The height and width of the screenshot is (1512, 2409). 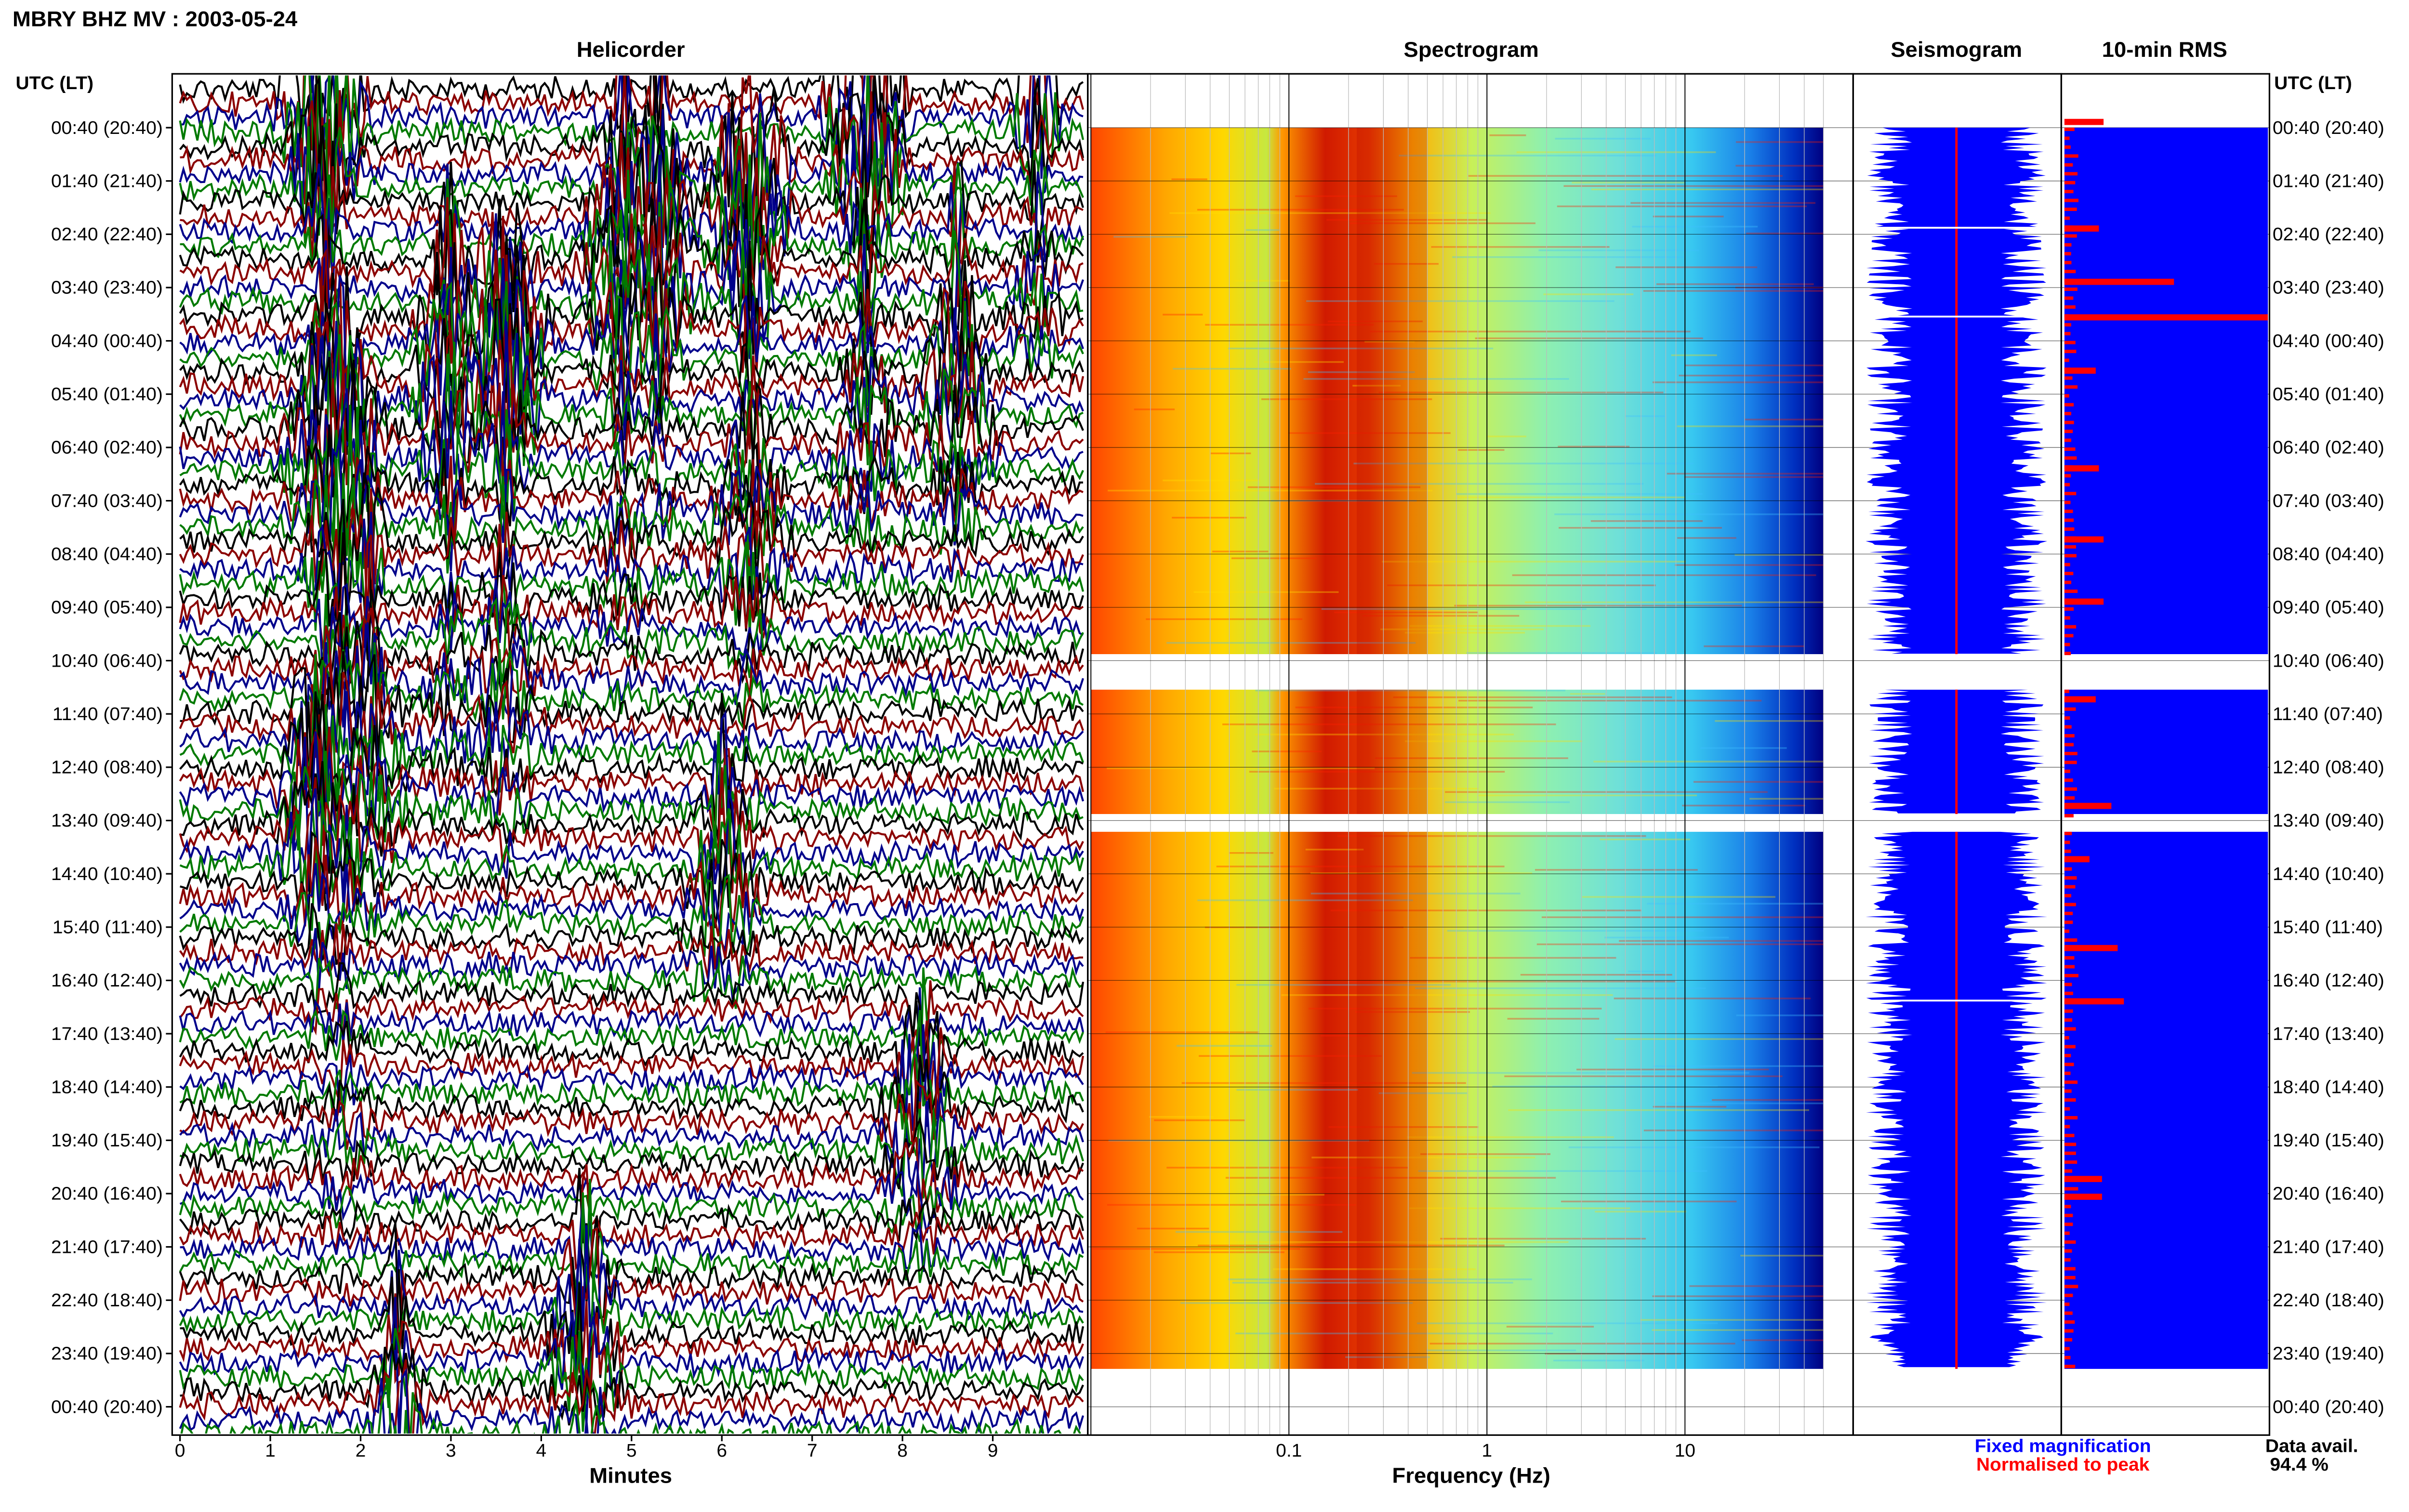 I want to click on data-avail-value: 94.4 %, so click(x=2299, y=1464).